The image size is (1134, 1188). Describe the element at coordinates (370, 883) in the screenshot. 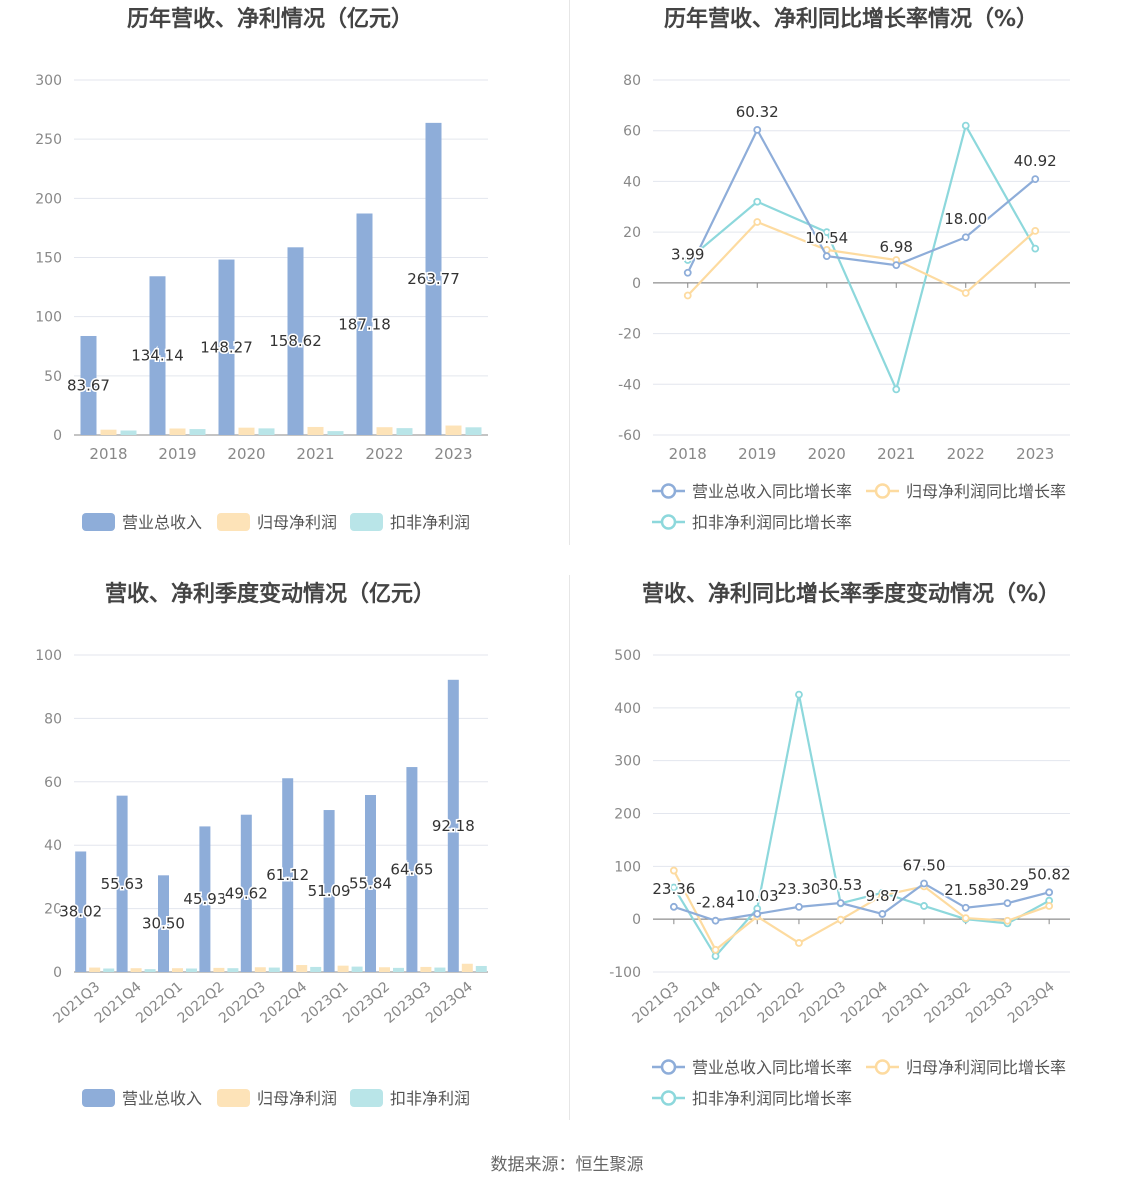

I see `data-label: 55.84` at that location.